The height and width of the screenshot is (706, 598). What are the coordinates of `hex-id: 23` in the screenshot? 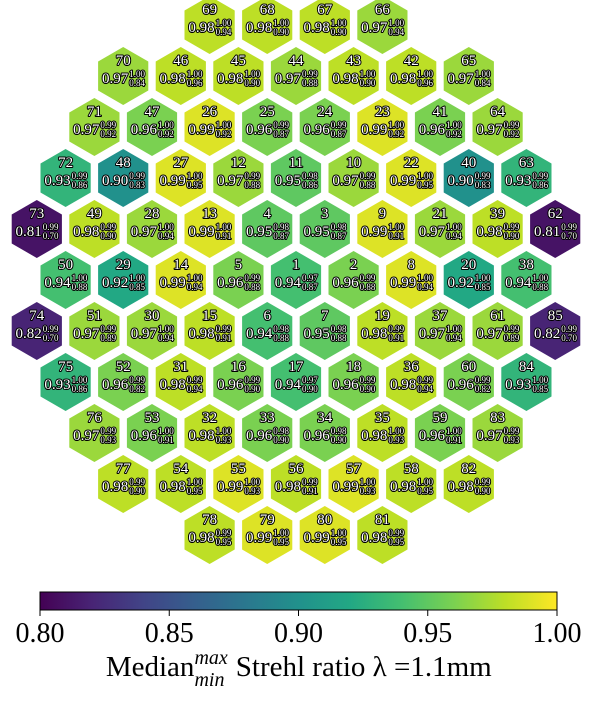 It's located at (382, 112).